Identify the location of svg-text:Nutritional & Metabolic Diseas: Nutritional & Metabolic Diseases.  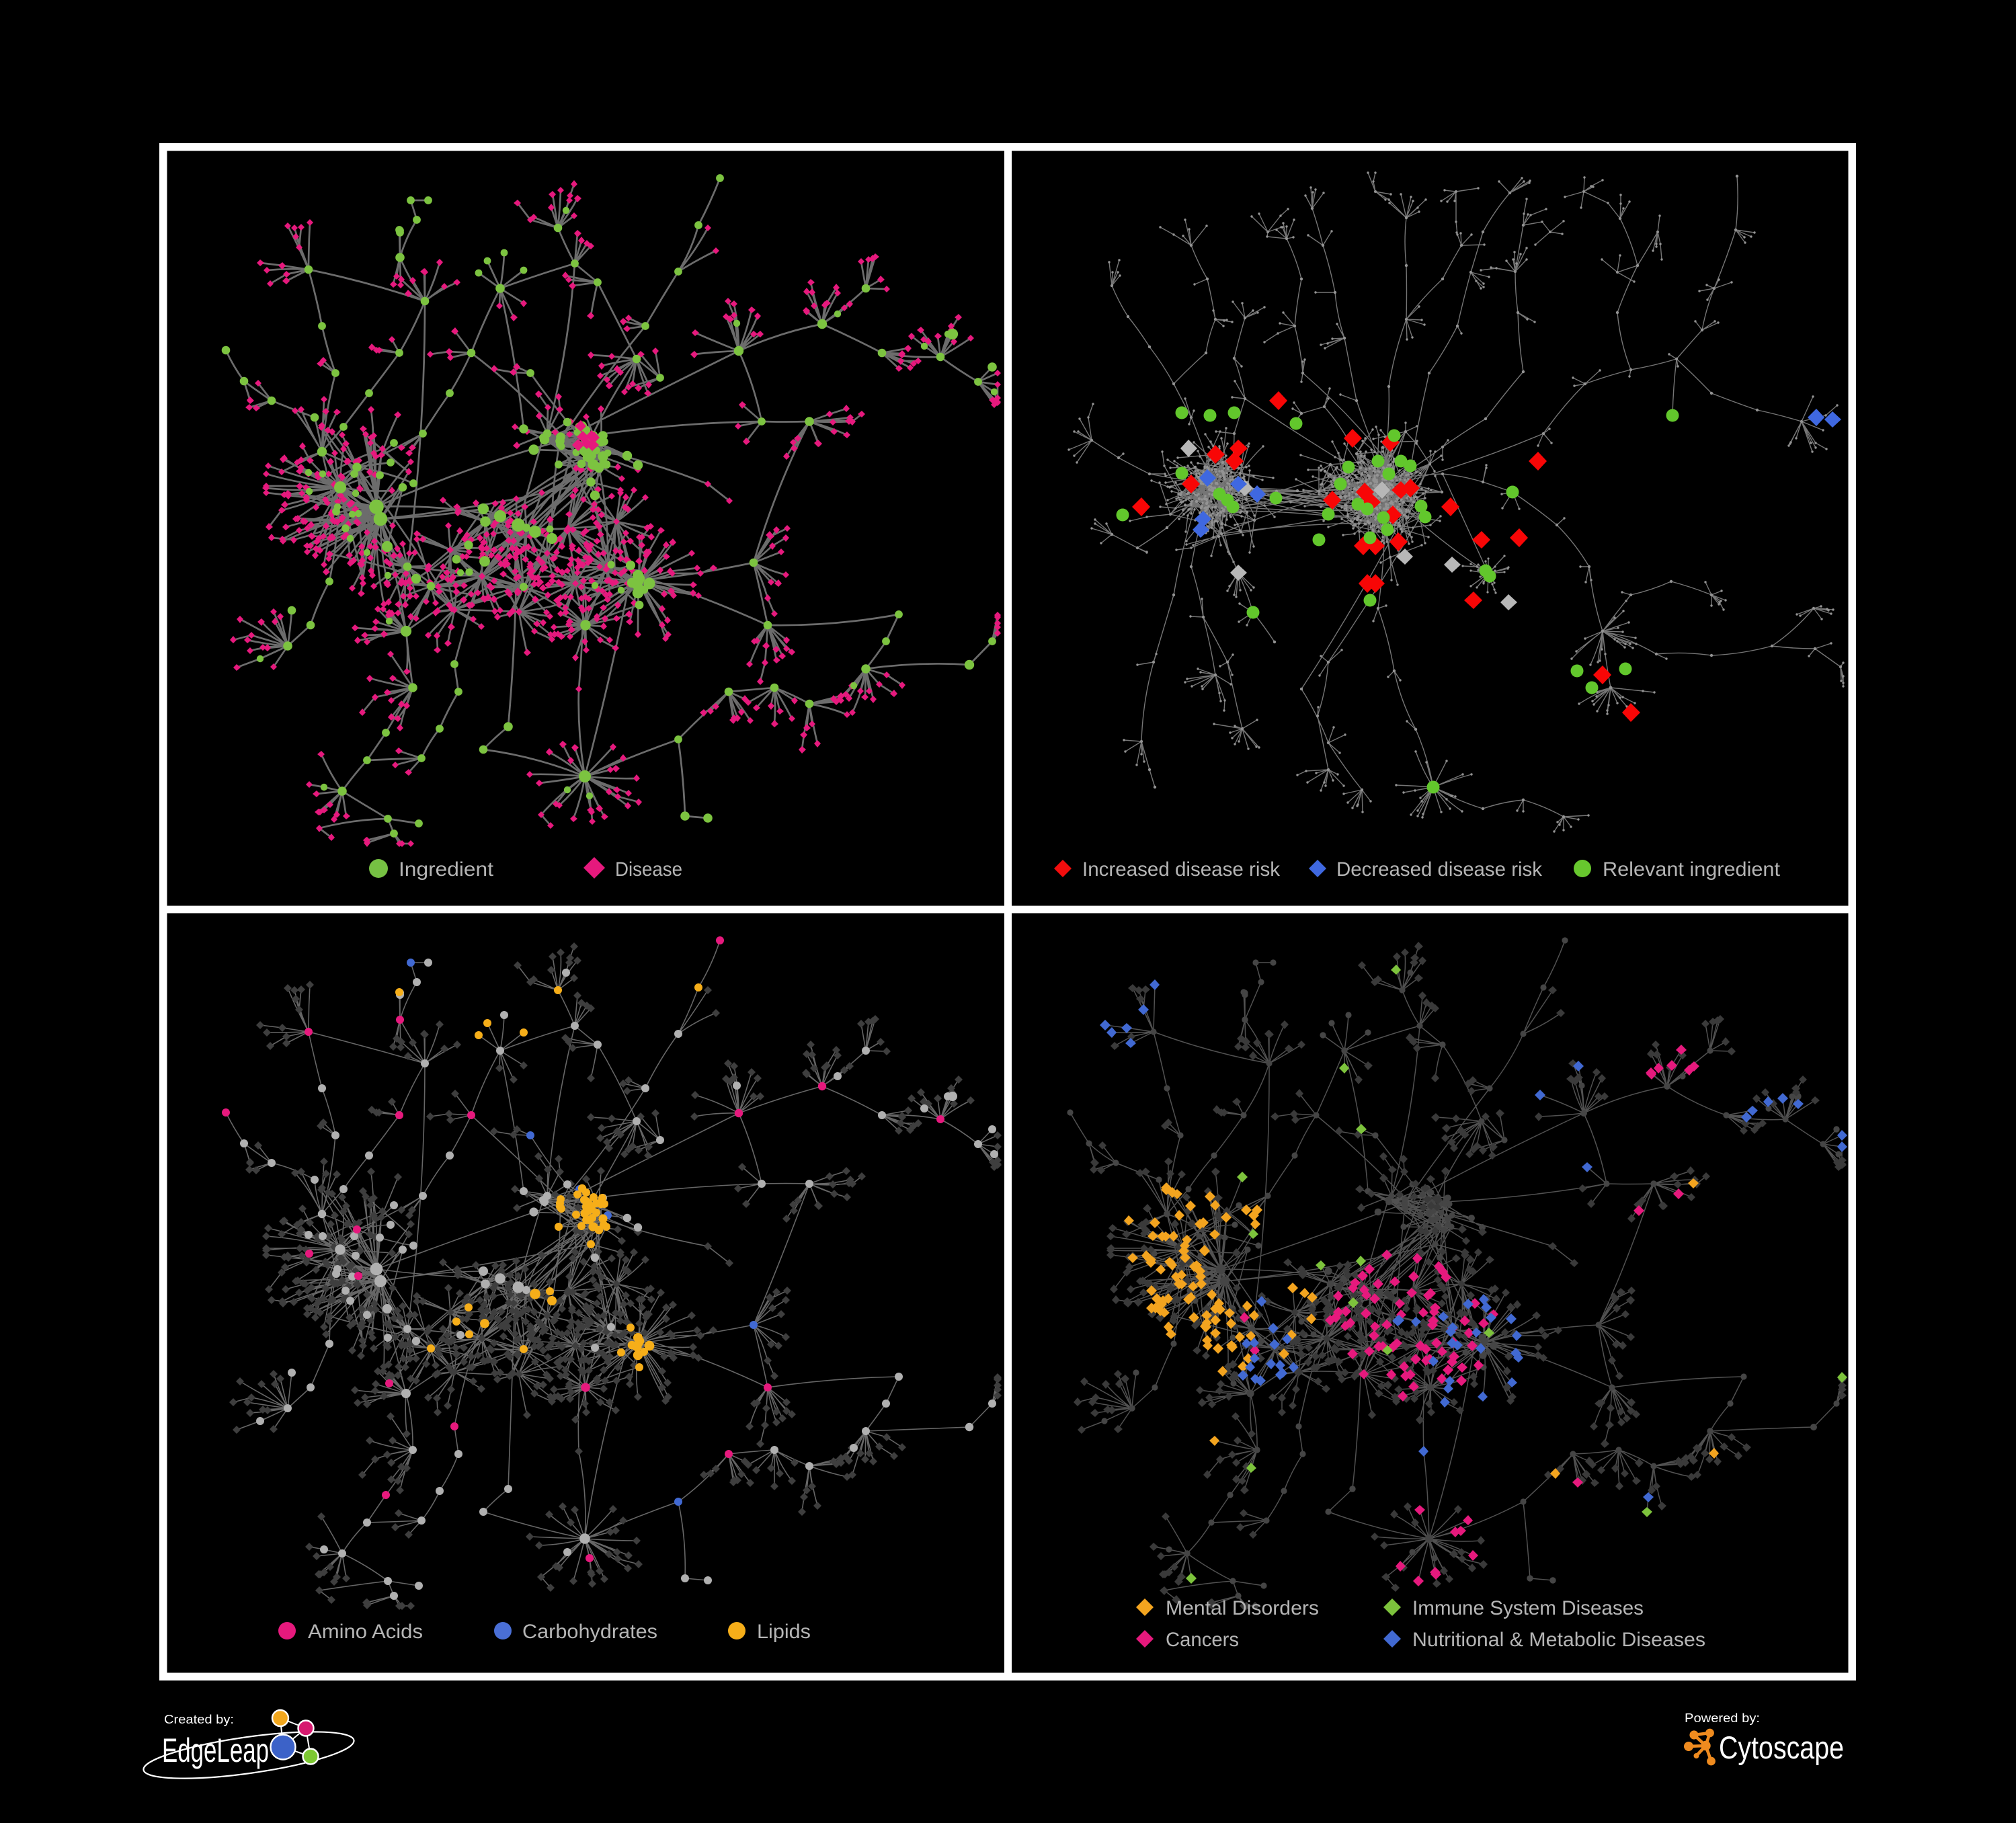
(1558, 1640).